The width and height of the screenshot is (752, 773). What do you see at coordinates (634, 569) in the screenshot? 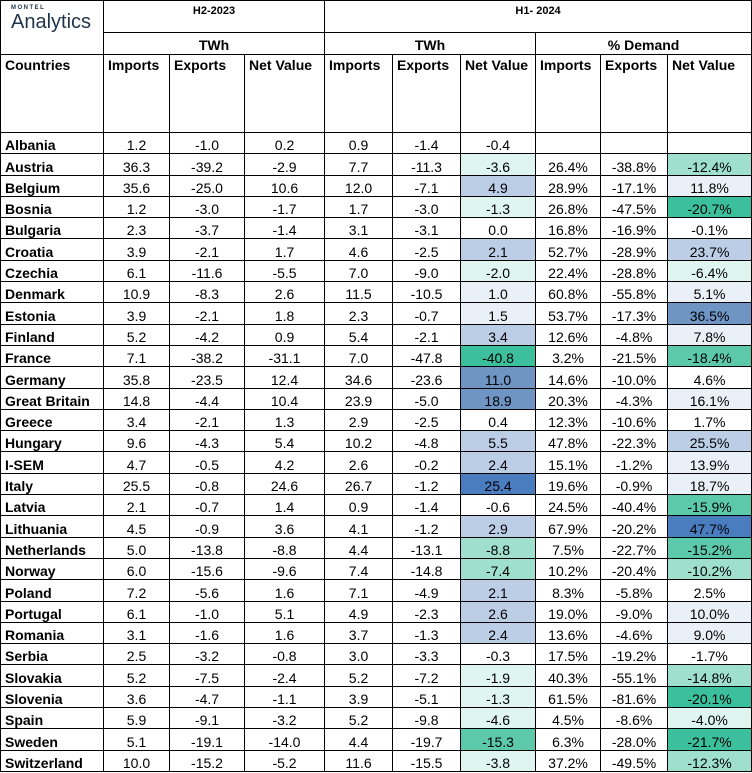
I see `value-cell-pd-exp: -20.4%` at bounding box center [634, 569].